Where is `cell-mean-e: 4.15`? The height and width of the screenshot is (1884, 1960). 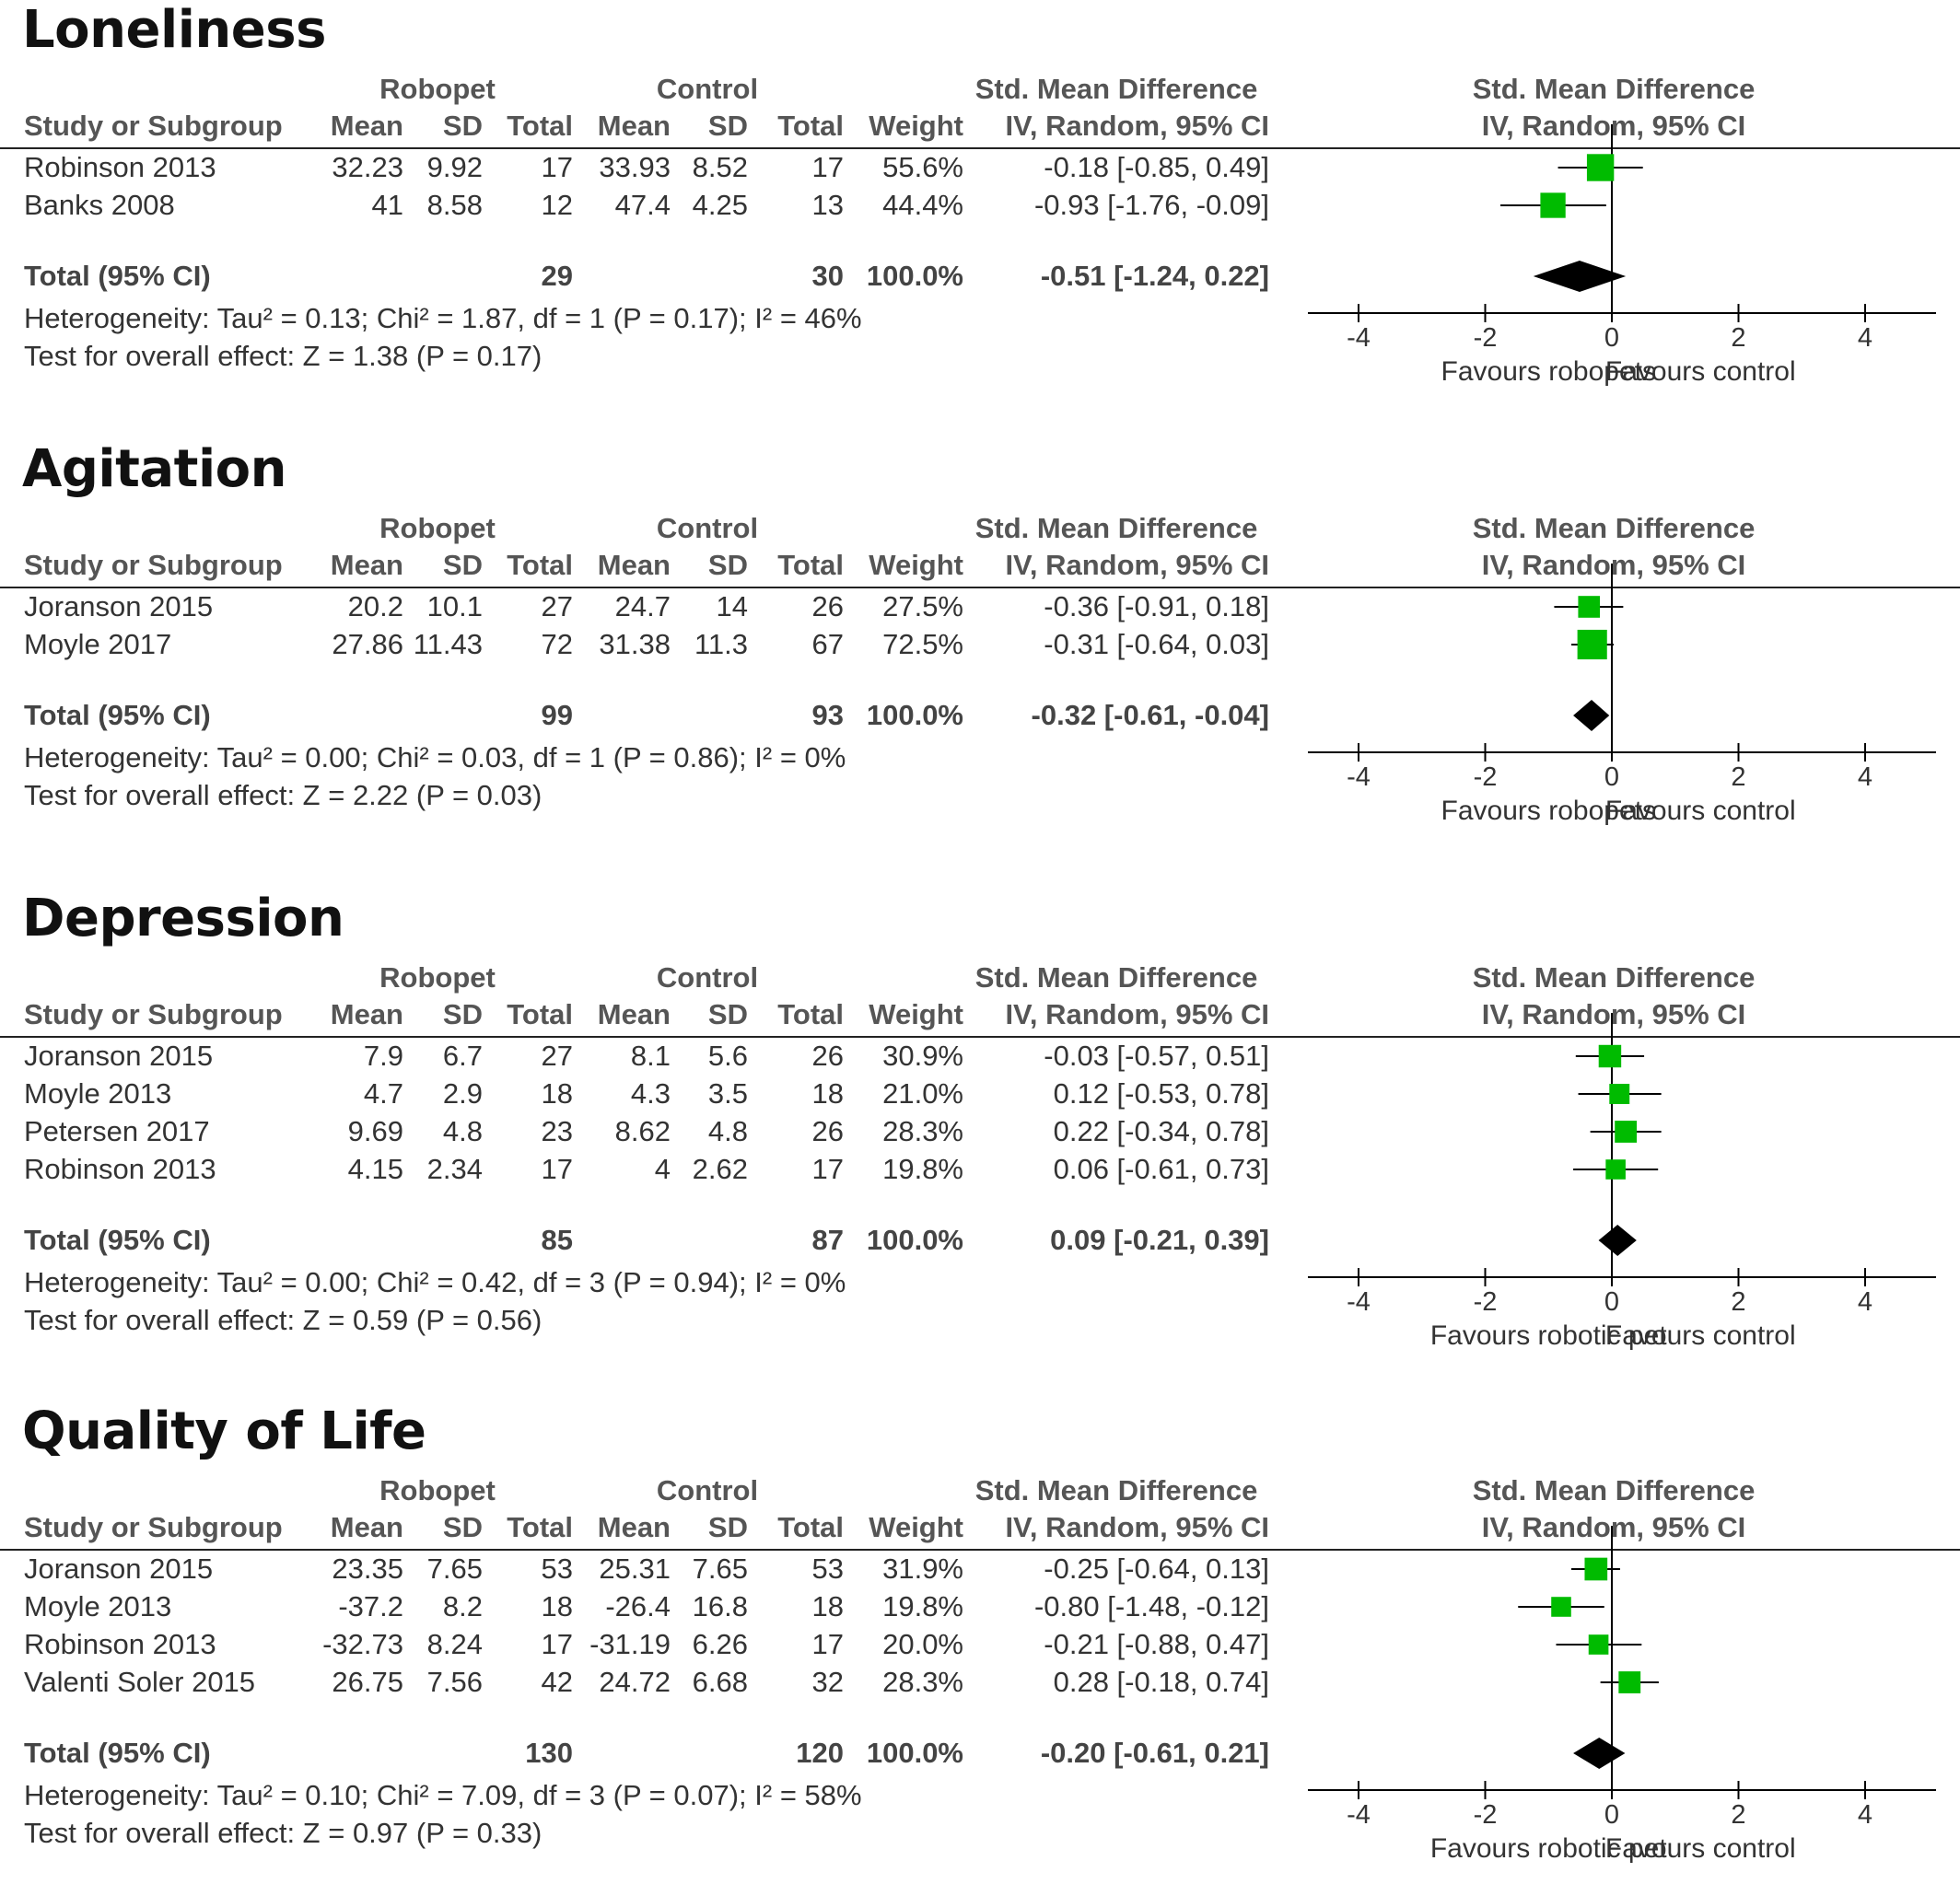 cell-mean-e: 4.15 is located at coordinates (375, 1169).